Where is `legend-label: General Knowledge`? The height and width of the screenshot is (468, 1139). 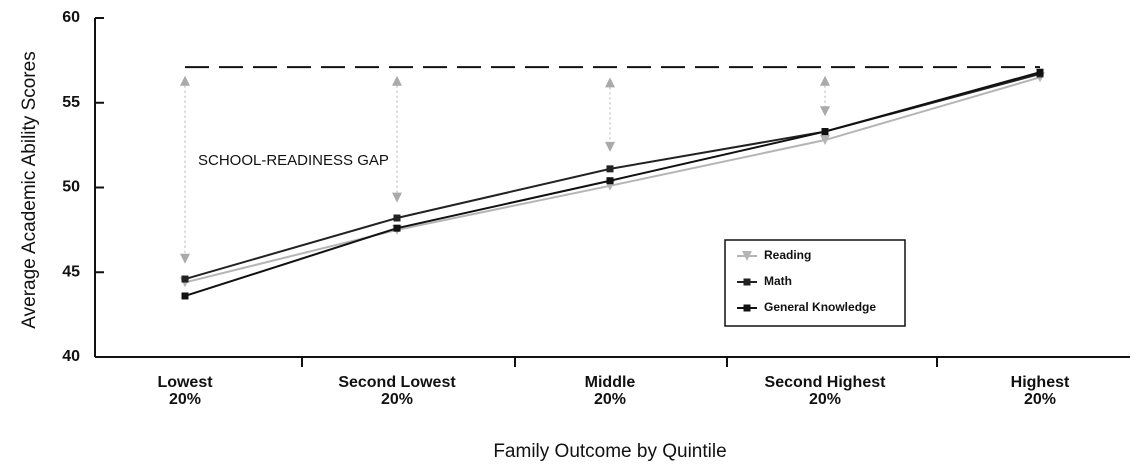 legend-label: General Knowledge is located at coordinates (820, 307).